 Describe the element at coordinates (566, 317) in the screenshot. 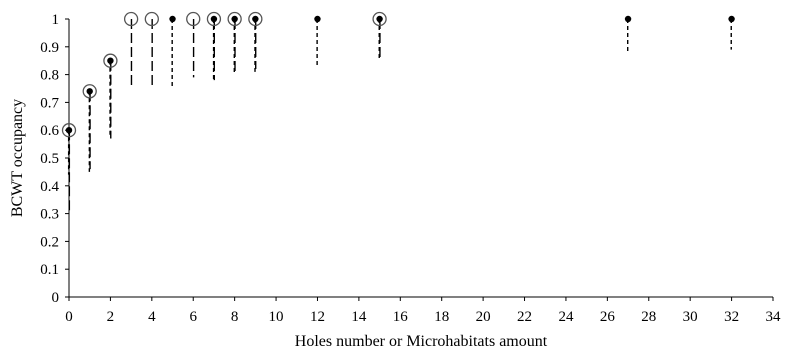

I see `x-tick-label: 24` at that location.